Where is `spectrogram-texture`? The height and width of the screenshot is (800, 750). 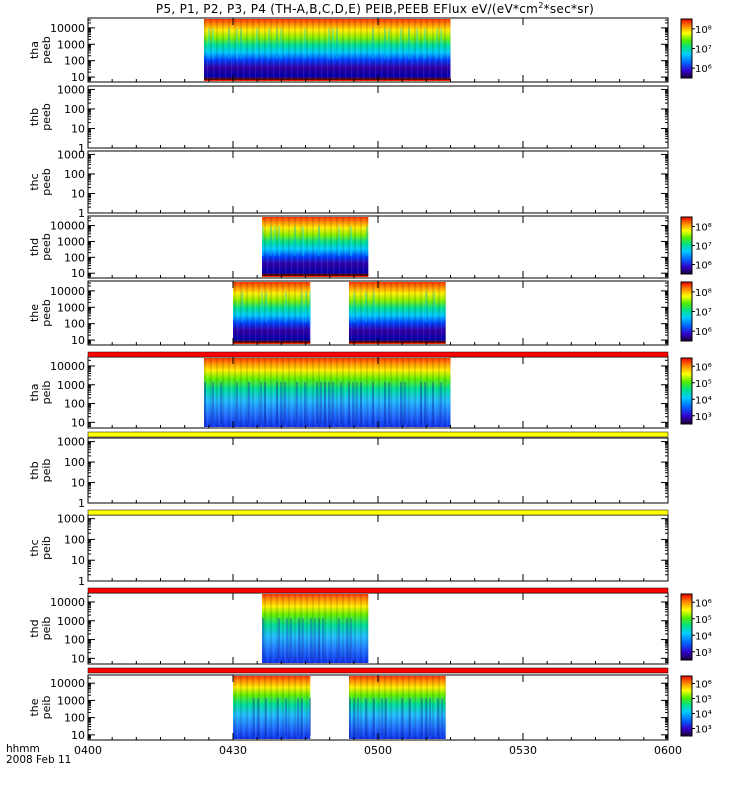
spectrogram-texture is located at coordinates (315, 628).